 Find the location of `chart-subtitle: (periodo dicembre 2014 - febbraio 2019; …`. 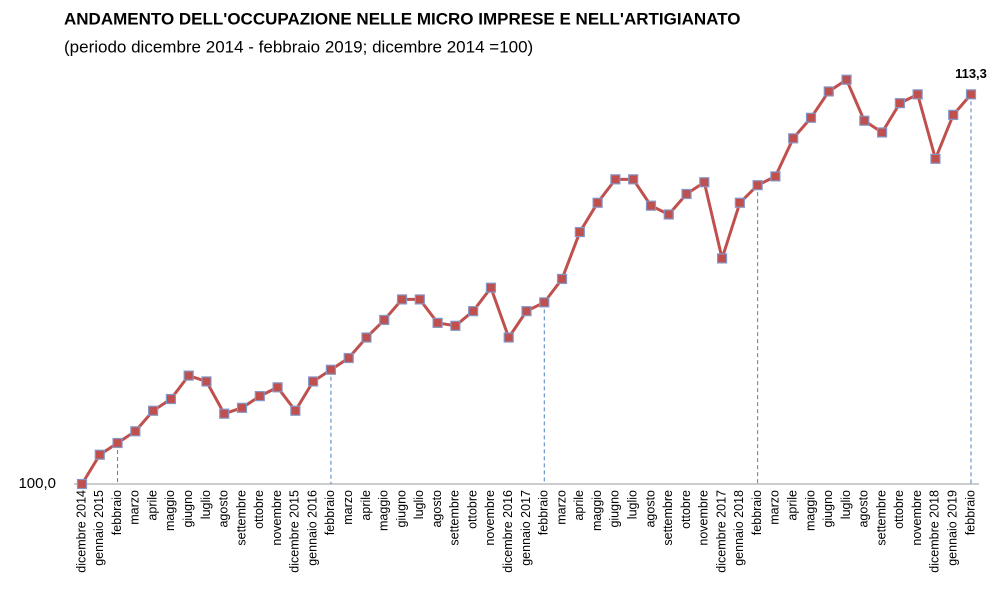

chart-subtitle: (periodo dicembre 2014 - febbraio 2019; … is located at coordinates (298, 46).